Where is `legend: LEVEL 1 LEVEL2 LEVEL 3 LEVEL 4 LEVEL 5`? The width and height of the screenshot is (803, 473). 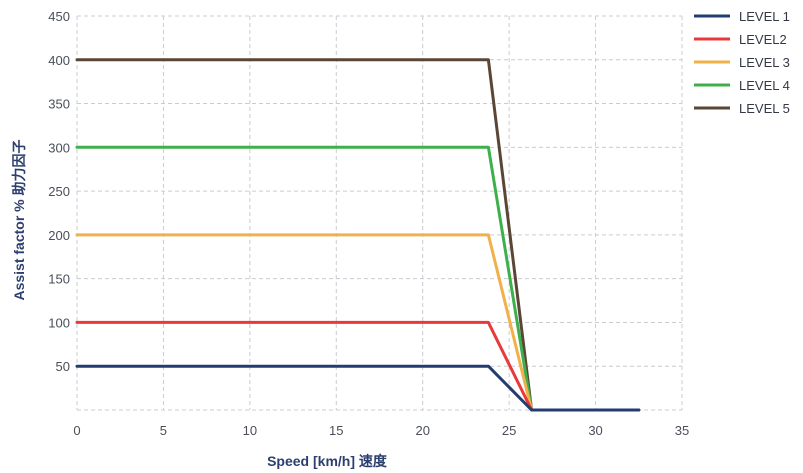
legend: LEVEL 1 LEVEL2 LEVEL 3 LEVEL 4 LEVEL 5 is located at coordinates (742, 62).